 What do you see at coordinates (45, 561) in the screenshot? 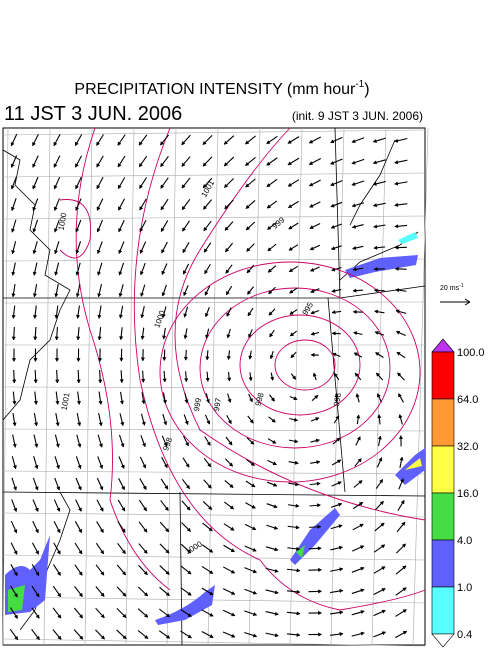
I see `coast` at bounding box center [45, 561].